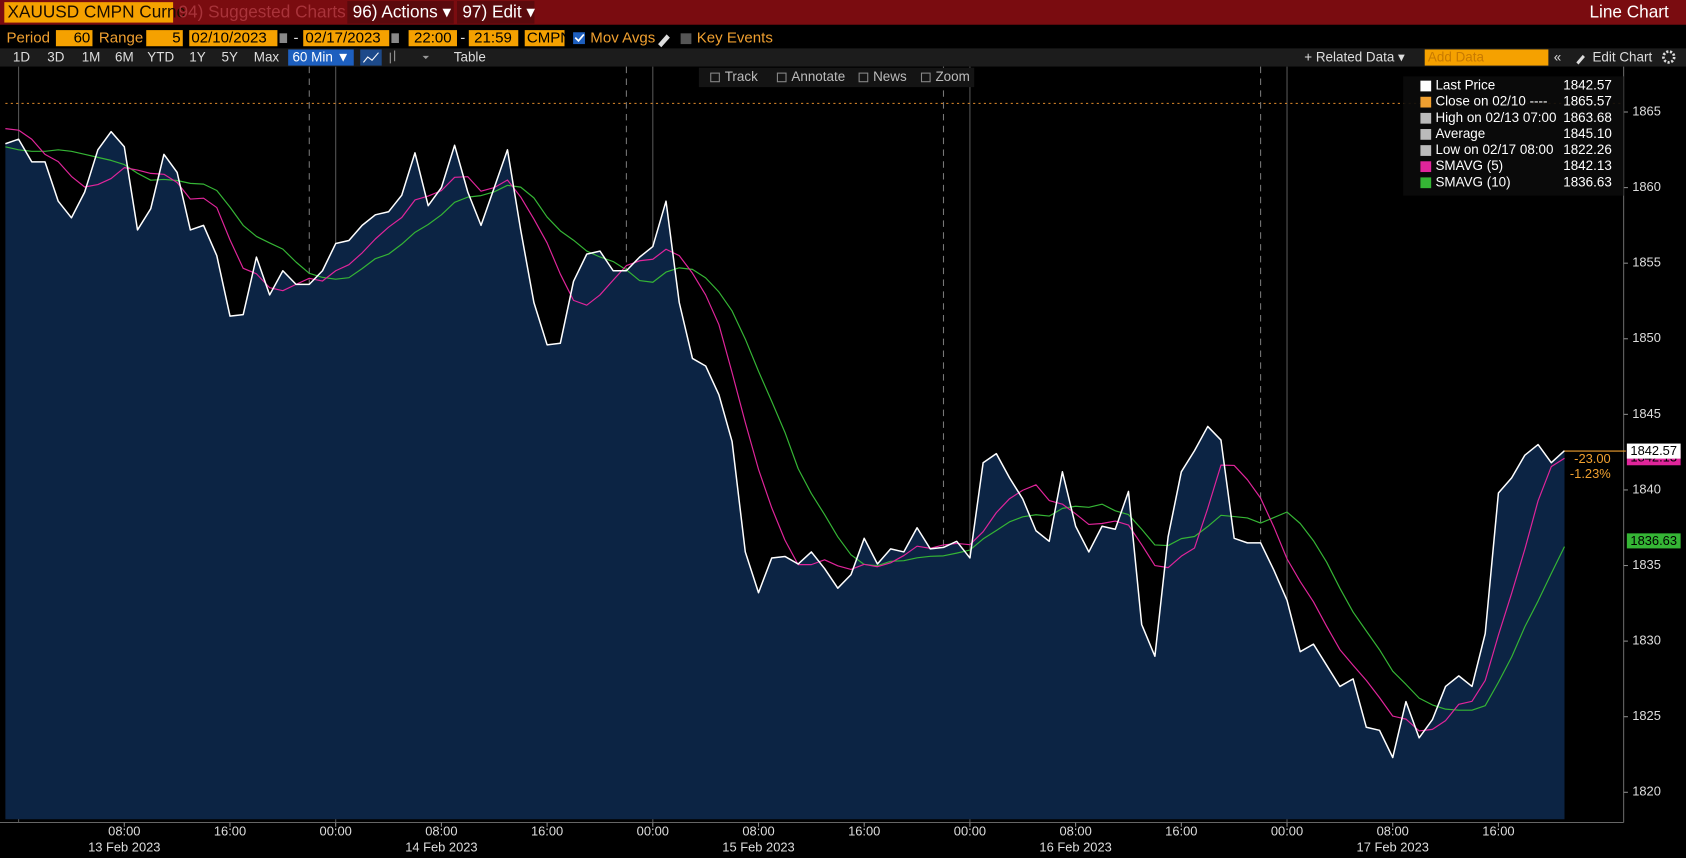  I want to click on range-button: 1D, so click(21, 57).